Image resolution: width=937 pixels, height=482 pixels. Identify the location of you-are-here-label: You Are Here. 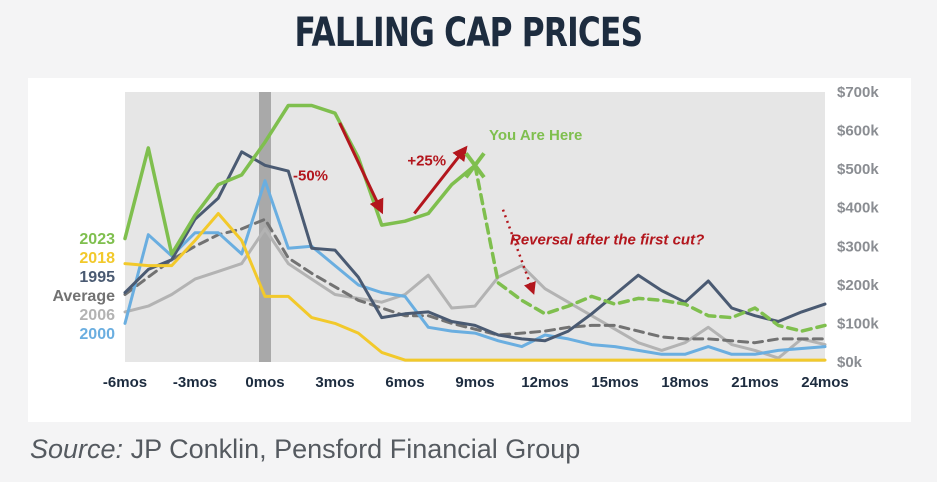
(535, 135).